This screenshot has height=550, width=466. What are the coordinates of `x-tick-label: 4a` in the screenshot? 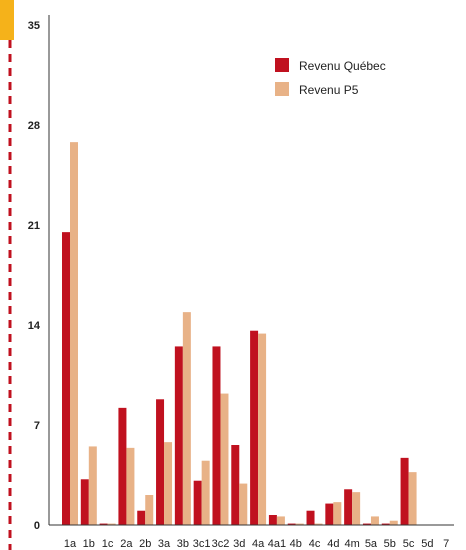 It's located at (258, 544).